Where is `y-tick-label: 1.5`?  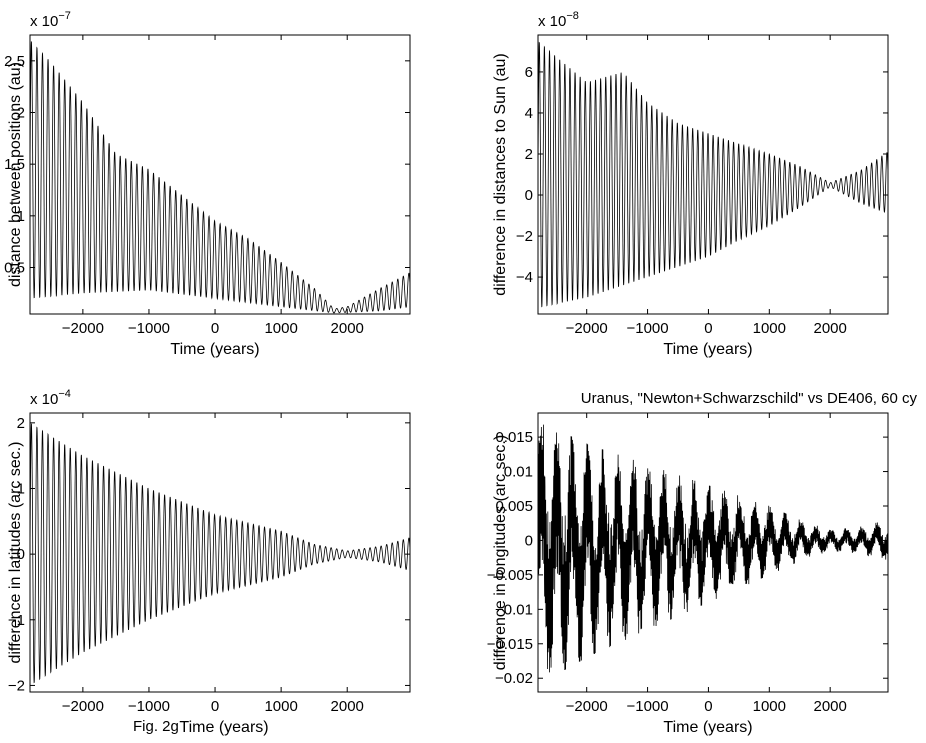 y-tick-label: 1.5 is located at coordinates (14, 164).